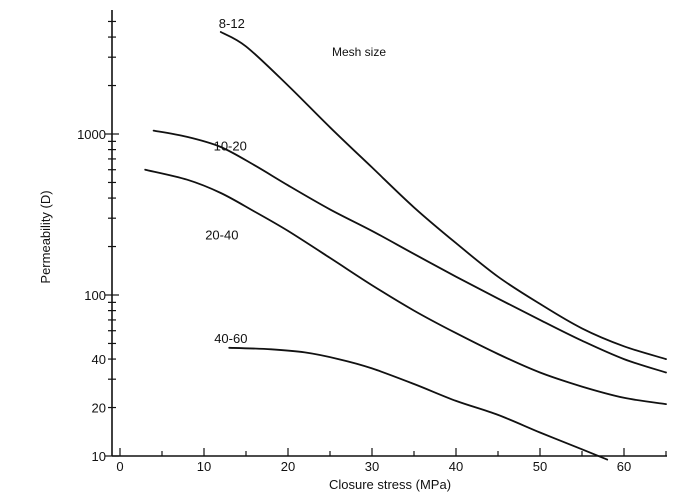 The width and height of the screenshot is (693, 496). Describe the element at coordinates (99, 359) in the screenshot. I see `y-tick-label: 40` at that location.